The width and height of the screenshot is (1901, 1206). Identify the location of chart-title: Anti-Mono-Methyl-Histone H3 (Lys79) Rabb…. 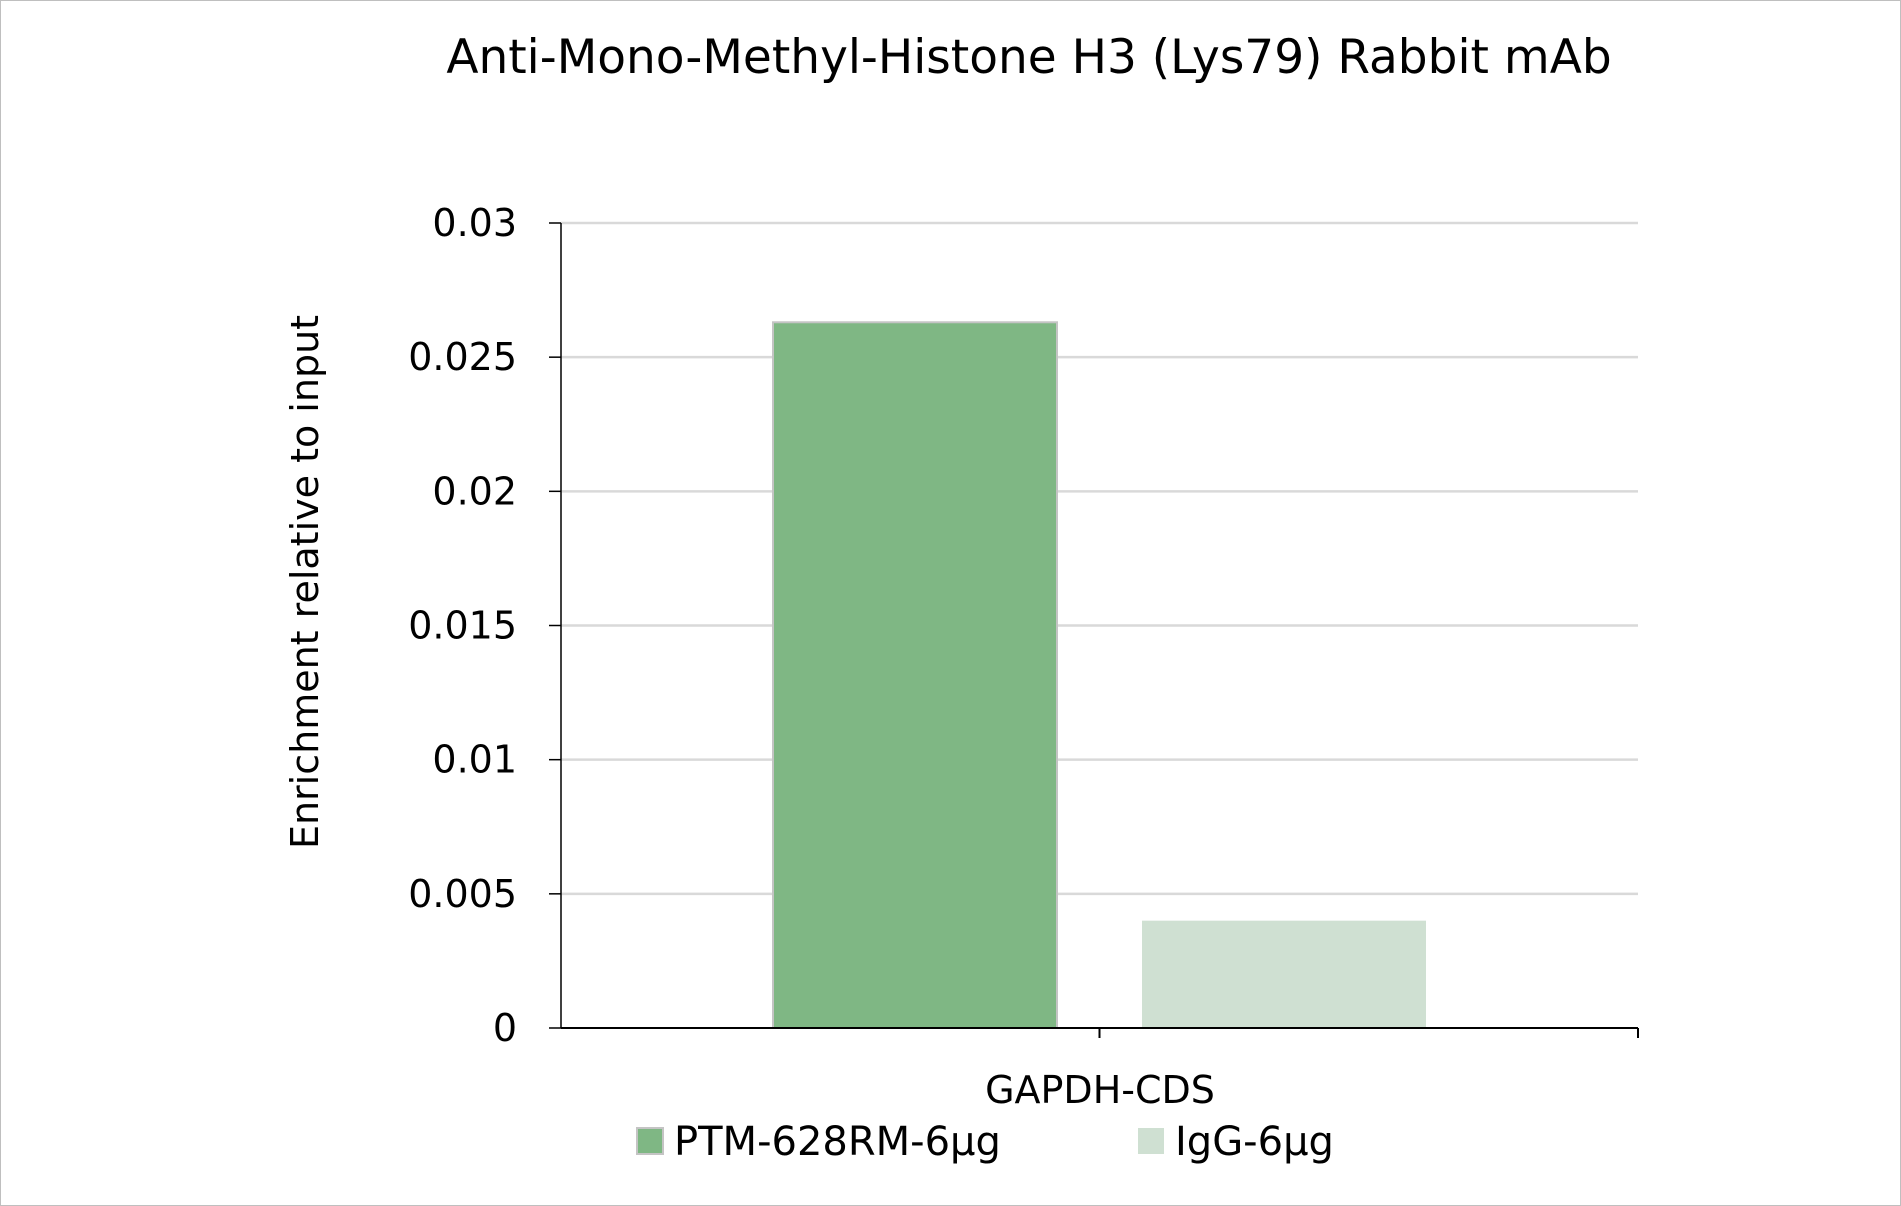
(1028, 57).